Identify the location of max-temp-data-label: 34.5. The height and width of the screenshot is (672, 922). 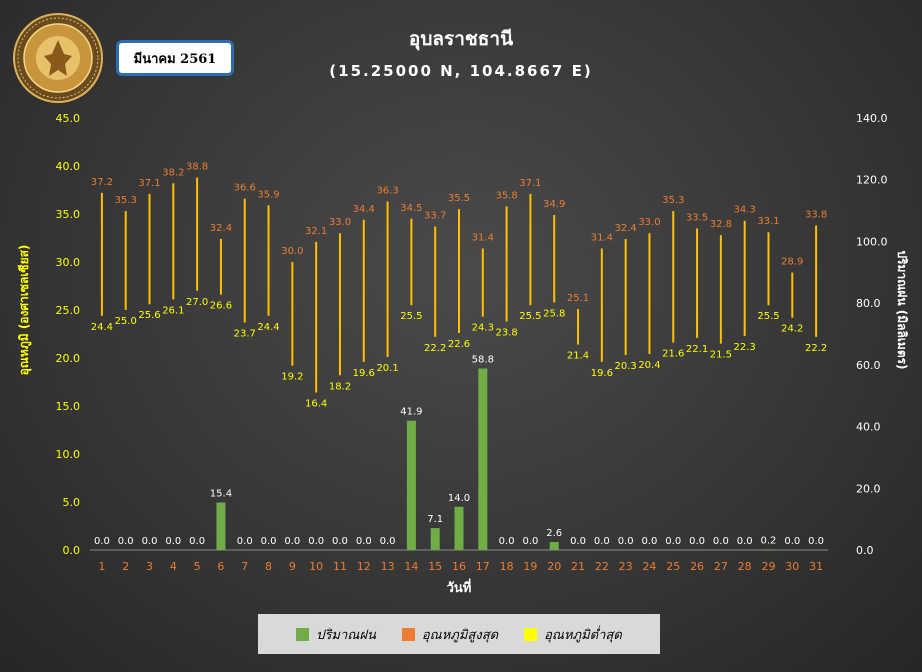
(411, 208).